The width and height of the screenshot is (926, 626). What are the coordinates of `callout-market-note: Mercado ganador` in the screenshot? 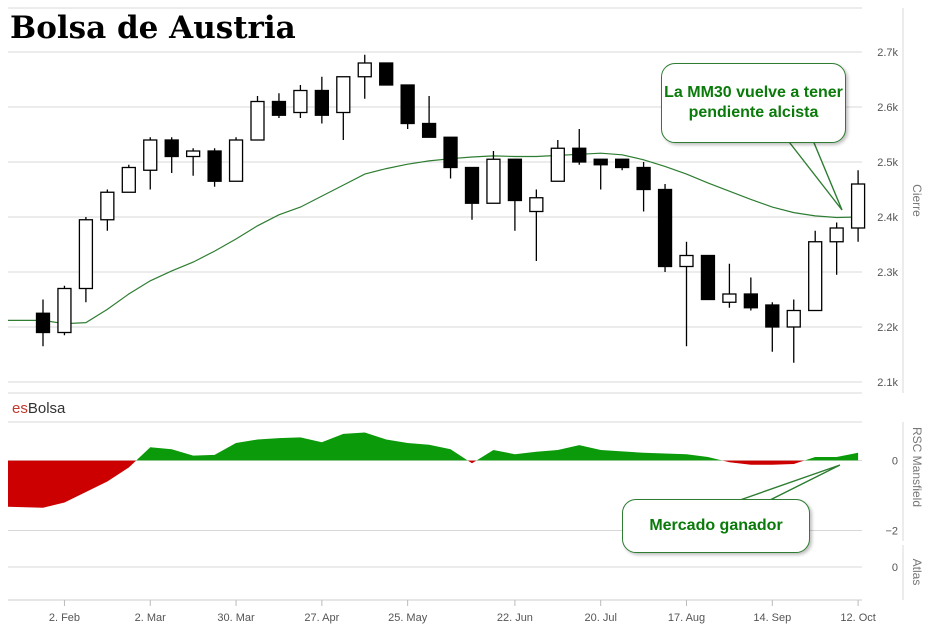 It's located at (716, 526).